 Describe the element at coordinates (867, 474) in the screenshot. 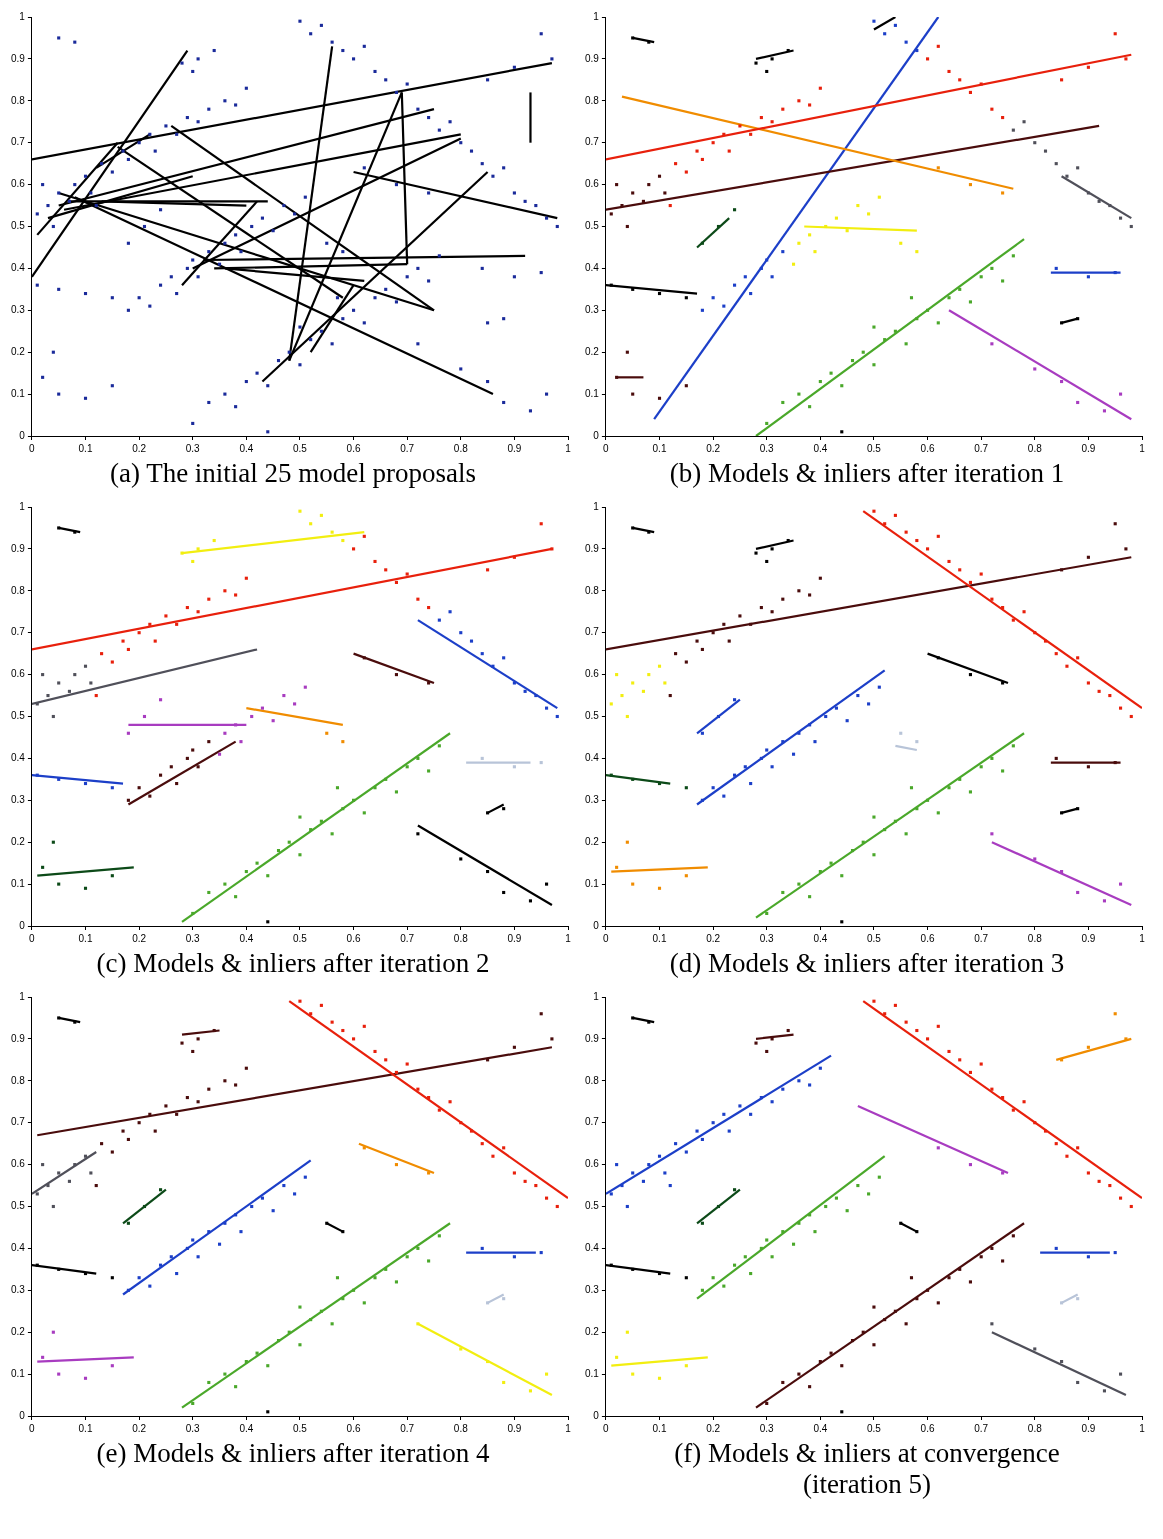

I see `text: (b) Models & inliers after iteration 1` at that location.